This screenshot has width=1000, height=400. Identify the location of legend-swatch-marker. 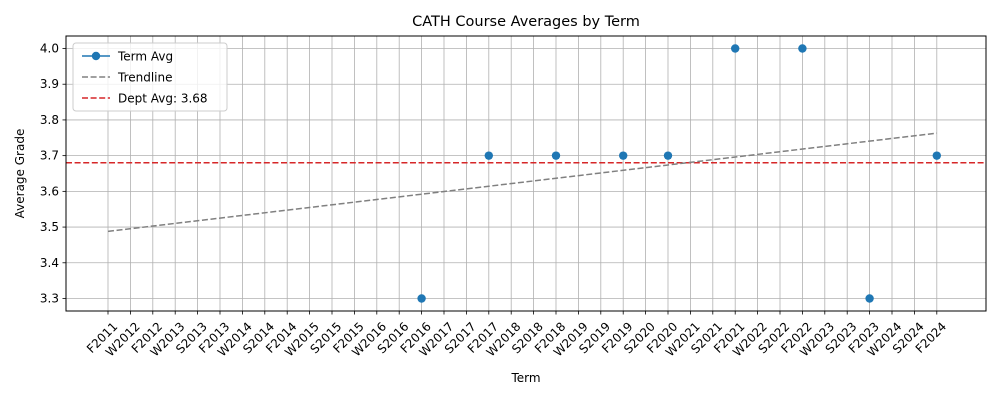
(96, 56).